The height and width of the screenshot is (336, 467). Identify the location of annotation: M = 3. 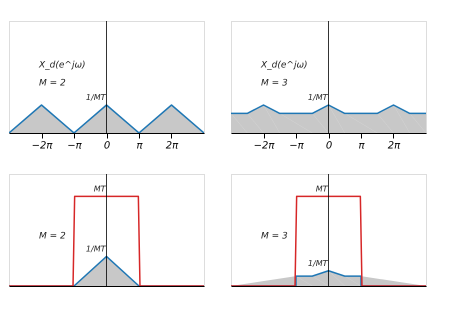
(274, 237).